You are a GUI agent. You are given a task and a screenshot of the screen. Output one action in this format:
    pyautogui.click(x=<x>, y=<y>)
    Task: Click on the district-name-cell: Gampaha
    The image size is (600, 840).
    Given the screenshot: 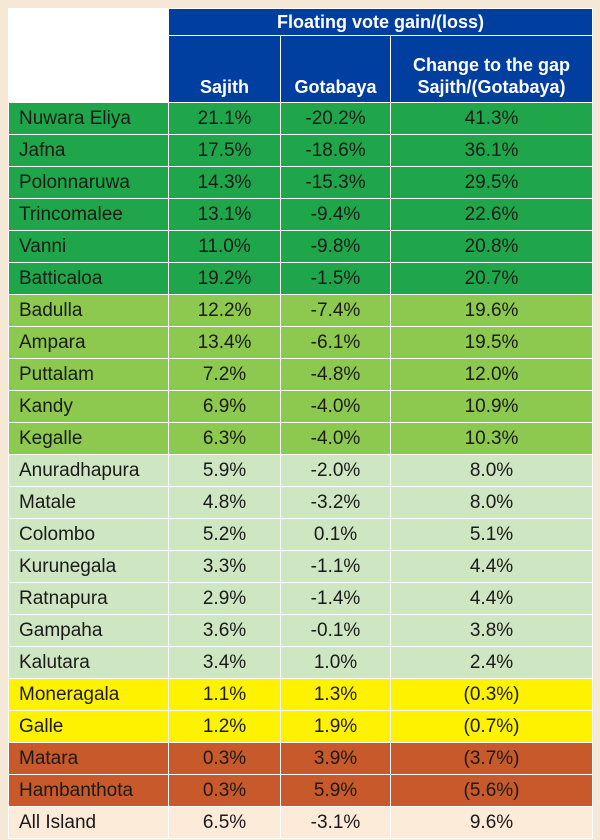 What is the action you would take?
    pyautogui.click(x=88, y=630)
    